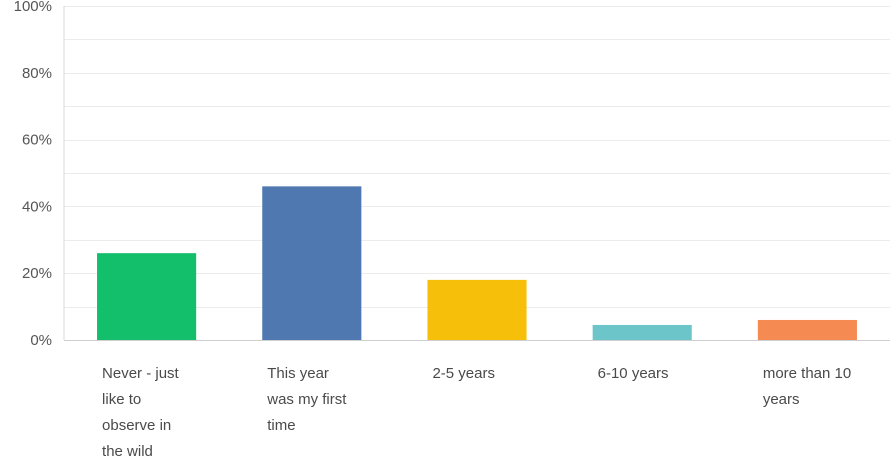  What do you see at coordinates (298, 373) in the screenshot?
I see `category-label: This year` at bounding box center [298, 373].